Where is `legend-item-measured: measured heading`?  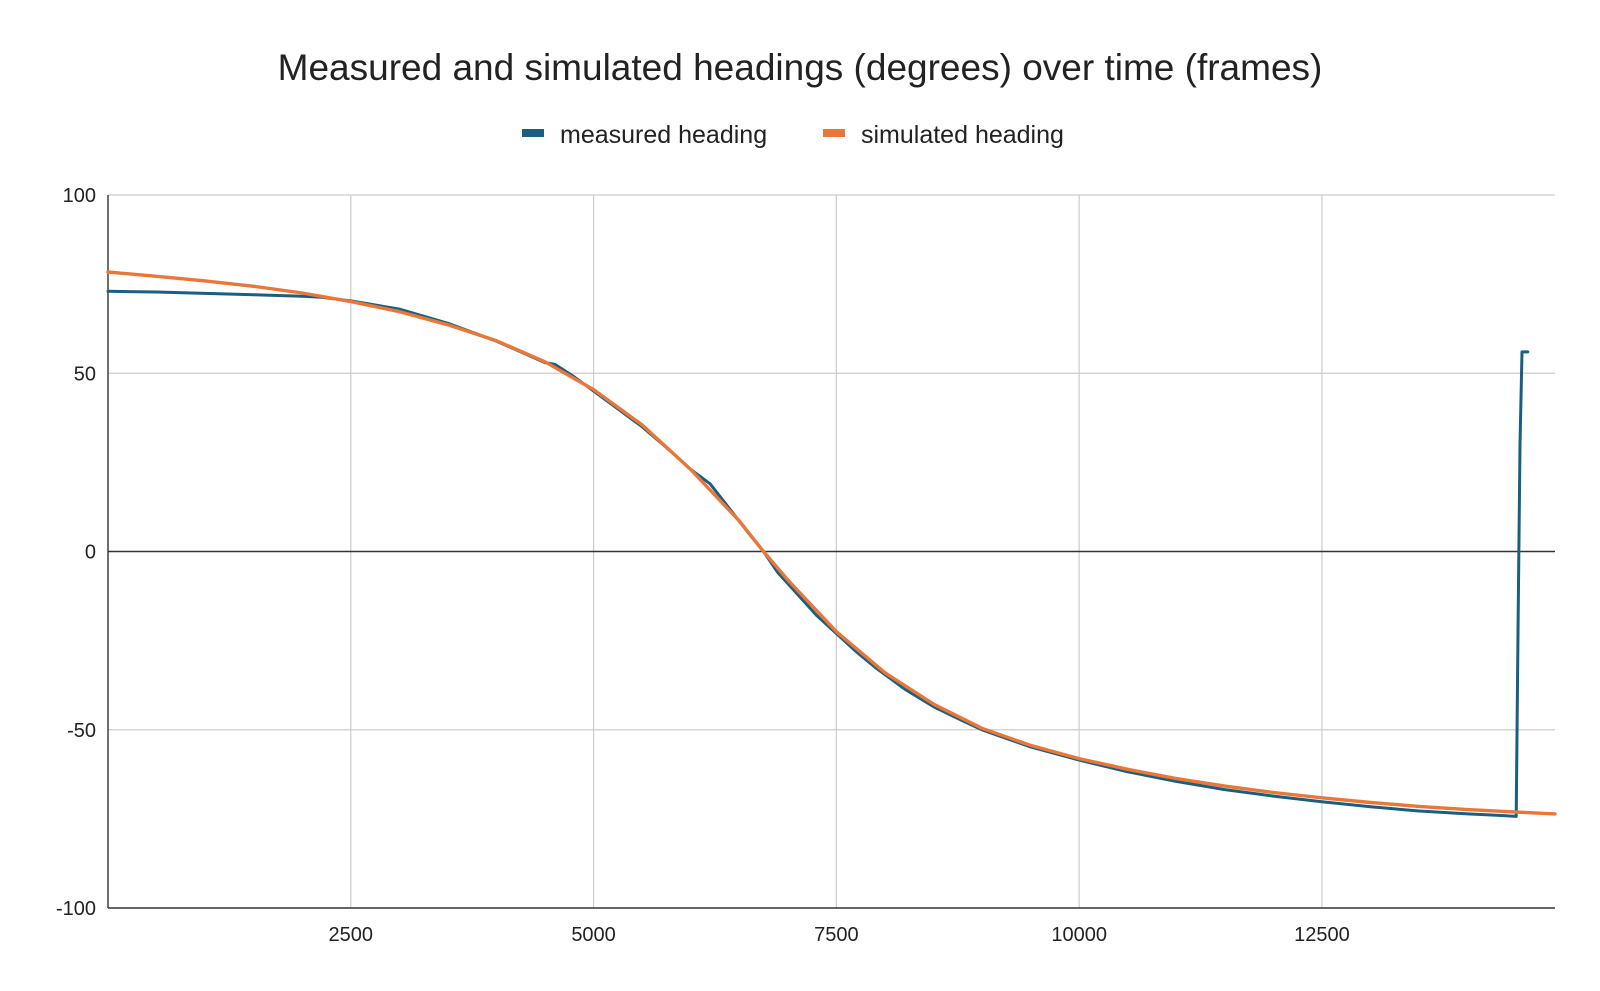
legend-item-measured: measured heading is located at coordinates (644, 135).